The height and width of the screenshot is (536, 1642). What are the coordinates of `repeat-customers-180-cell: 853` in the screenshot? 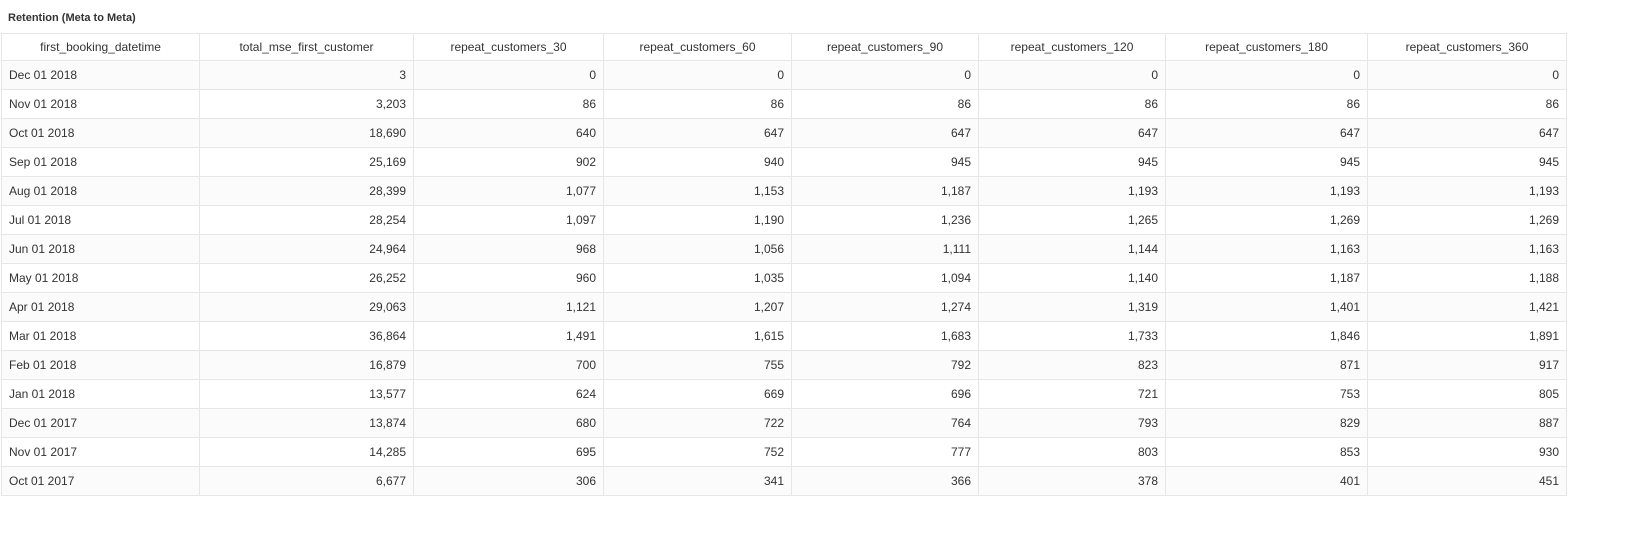 It's located at (1266, 452).